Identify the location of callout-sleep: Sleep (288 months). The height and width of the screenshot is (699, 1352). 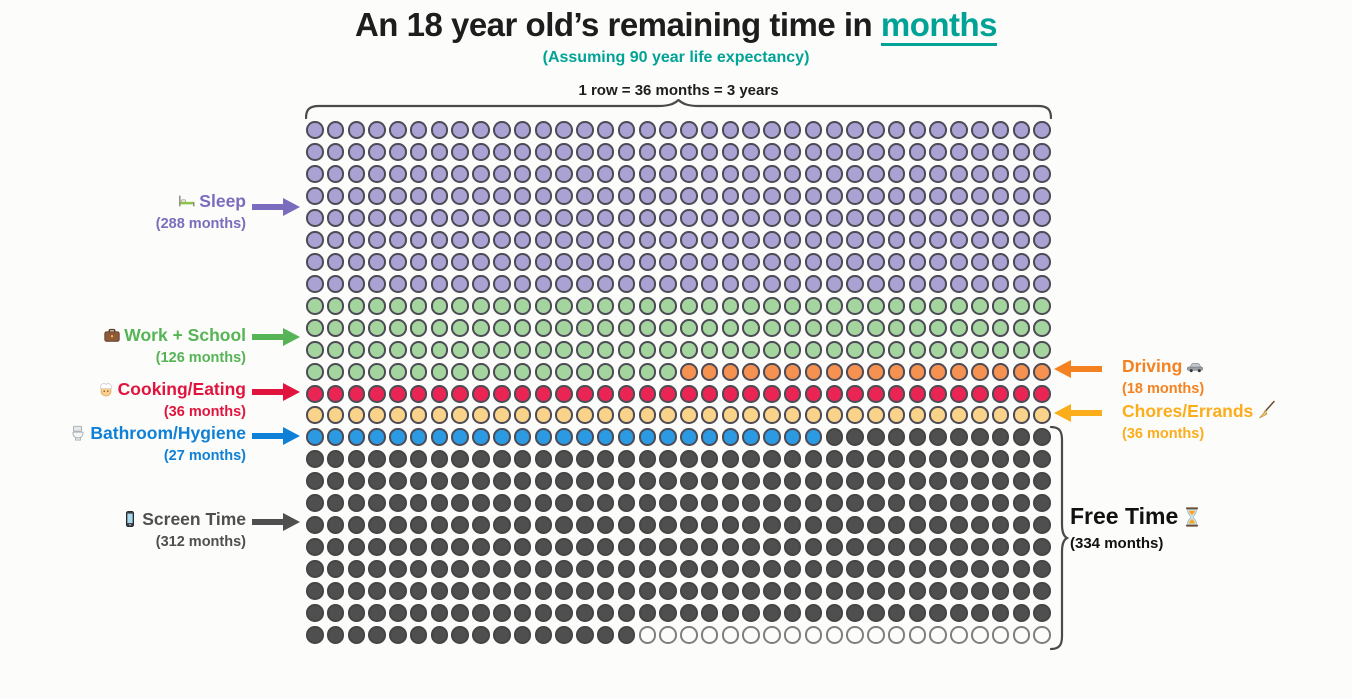
(123, 212).